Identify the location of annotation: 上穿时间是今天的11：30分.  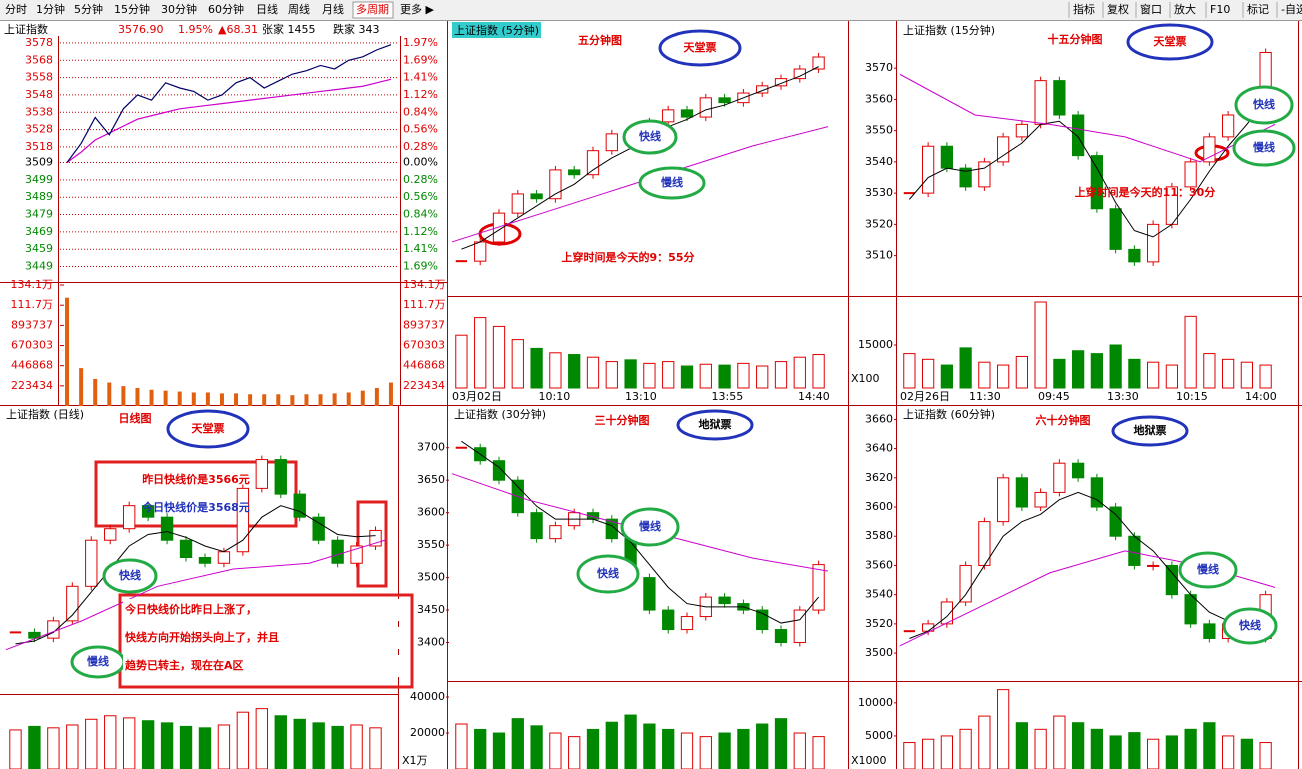
(1145, 192).